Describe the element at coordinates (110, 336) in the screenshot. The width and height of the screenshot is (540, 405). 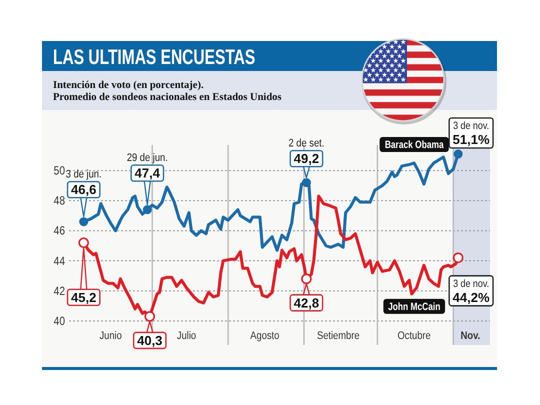
I see `x-tick-label: Junio` at that location.